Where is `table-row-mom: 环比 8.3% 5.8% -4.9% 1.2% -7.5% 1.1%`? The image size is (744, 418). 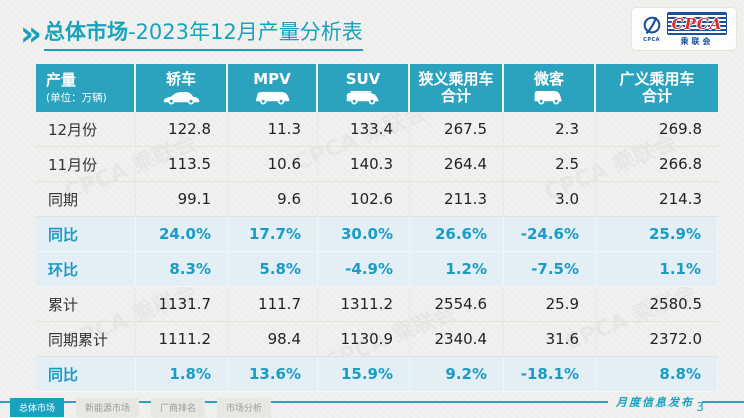 table-row-mom: 环比 8.3% 5.8% -4.9% 1.2% -7.5% 1.1% is located at coordinates (377, 269).